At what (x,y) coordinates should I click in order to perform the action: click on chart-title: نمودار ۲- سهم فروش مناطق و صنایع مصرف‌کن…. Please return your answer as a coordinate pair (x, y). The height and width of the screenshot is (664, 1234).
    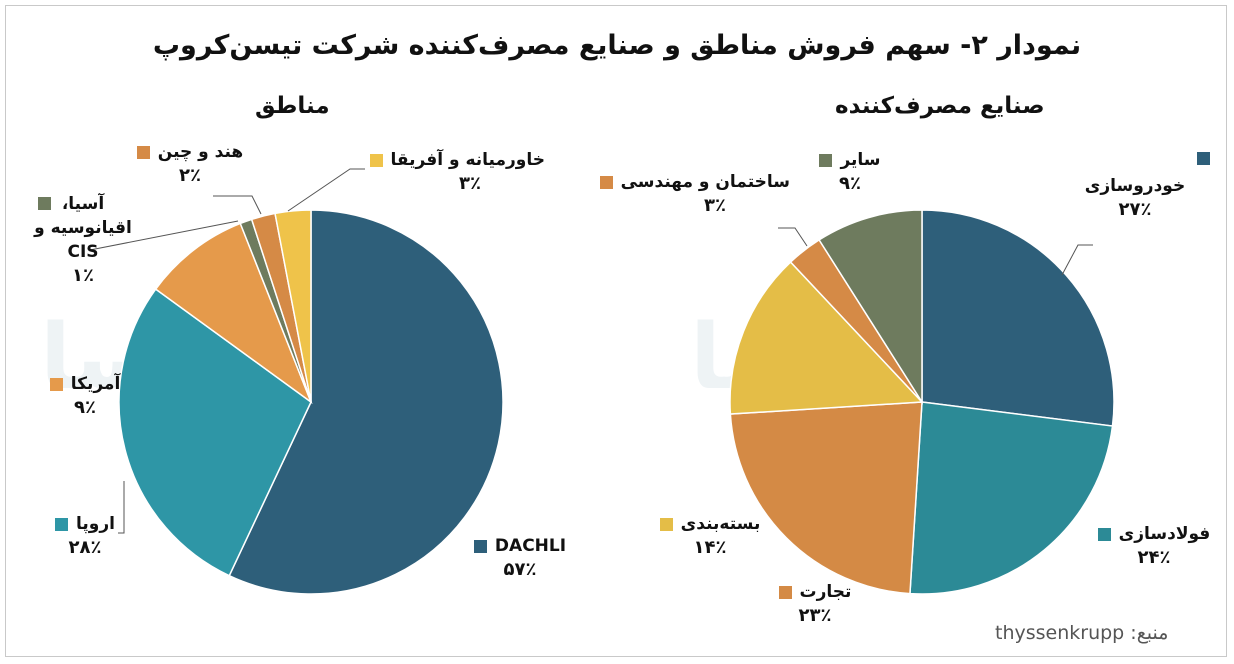
    Looking at the image, I should click on (617, 45).